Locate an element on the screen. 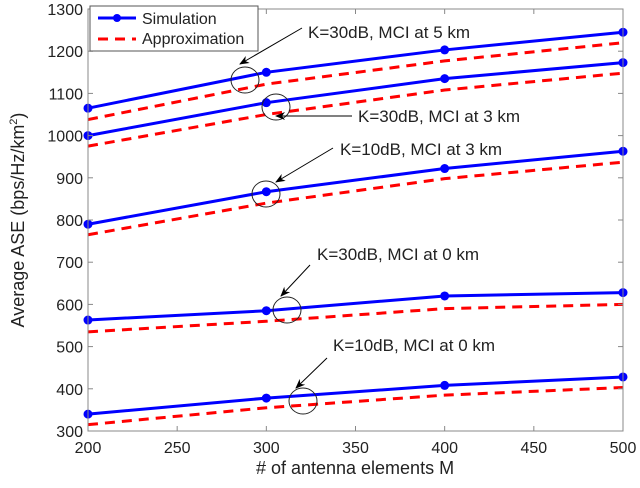 Image resolution: width=640 pixels, height=488 pixels. legend-approximation-label: Approximation is located at coordinates (193, 39).